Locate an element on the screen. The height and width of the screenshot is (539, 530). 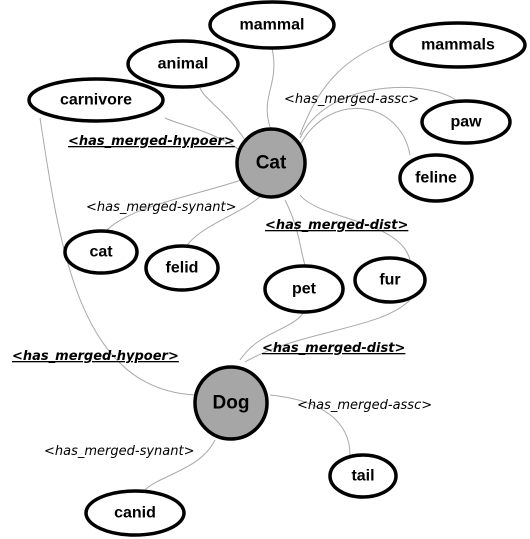
node-fur-label: fur is located at coordinates (389, 280).